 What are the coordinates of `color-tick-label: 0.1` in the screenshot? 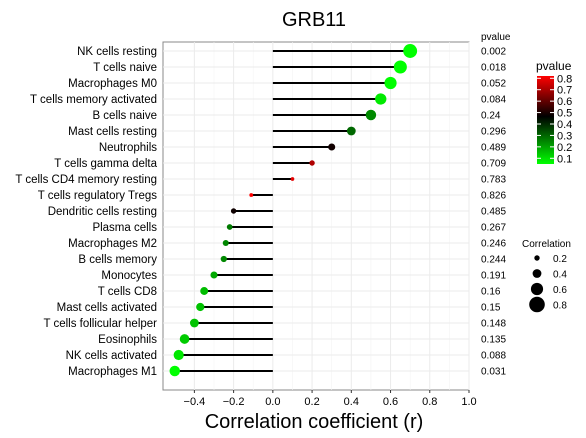 It's located at (564, 159).